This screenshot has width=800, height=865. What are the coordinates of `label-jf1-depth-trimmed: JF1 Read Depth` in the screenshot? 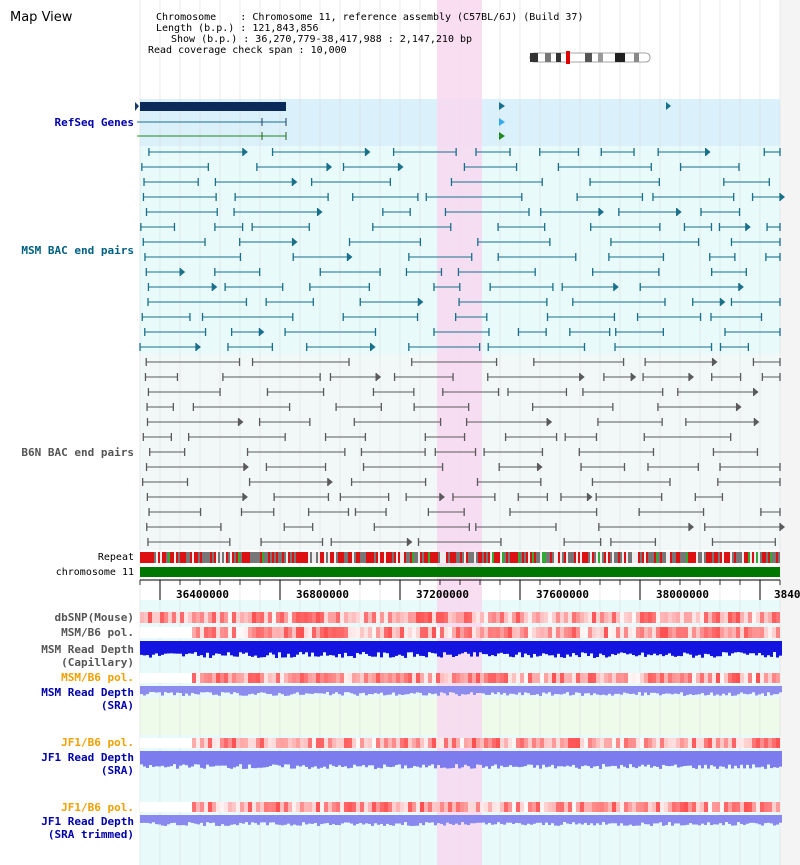 It's located at (87, 821).